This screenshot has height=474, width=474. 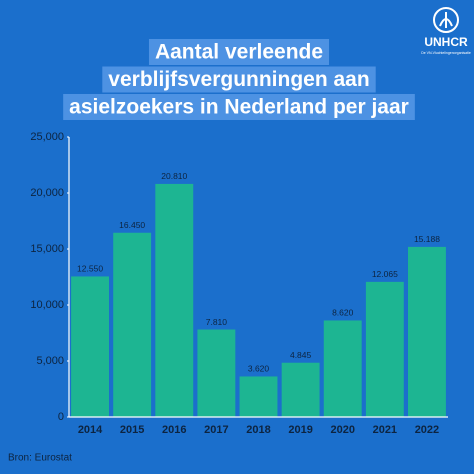 What do you see at coordinates (132, 430) in the screenshot?
I see `x-tick-label: 2015` at bounding box center [132, 430].